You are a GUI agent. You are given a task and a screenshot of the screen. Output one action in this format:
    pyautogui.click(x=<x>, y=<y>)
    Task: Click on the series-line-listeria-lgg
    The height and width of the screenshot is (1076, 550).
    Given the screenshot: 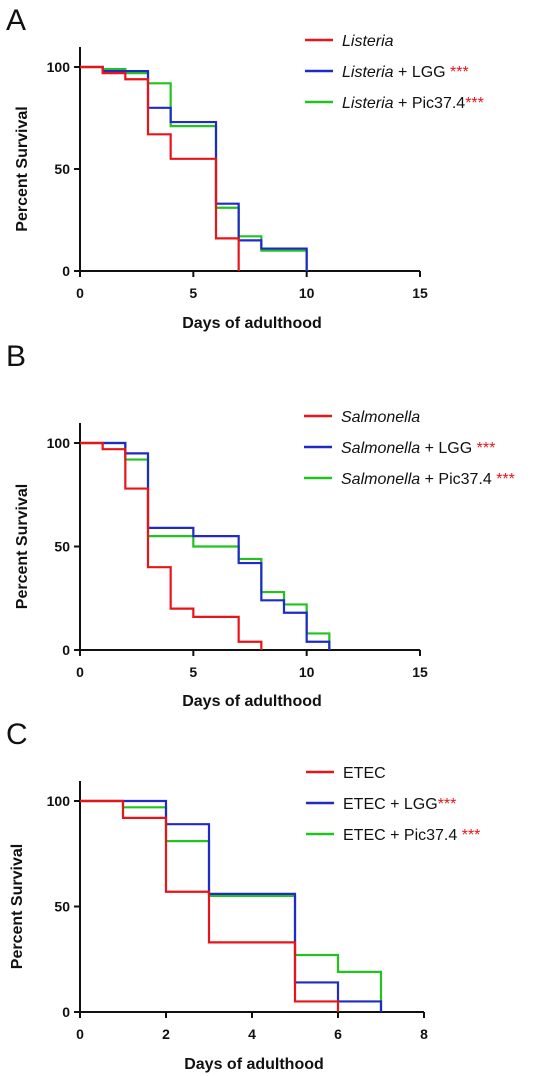 What is the action you would take?
    pyautogui.click(x=194, y=168)
    